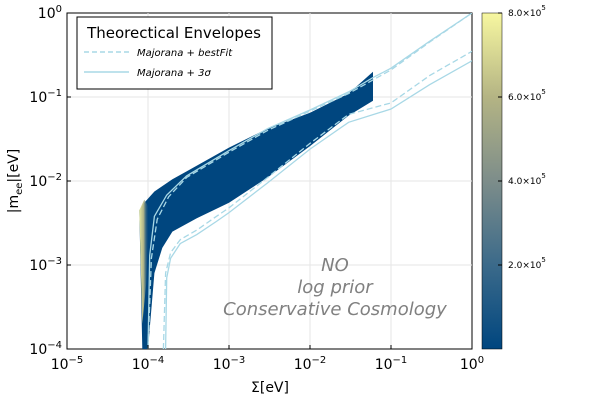  I want to click on colorbar-tick-label: 8.0×10⁵, so click(527, 11).